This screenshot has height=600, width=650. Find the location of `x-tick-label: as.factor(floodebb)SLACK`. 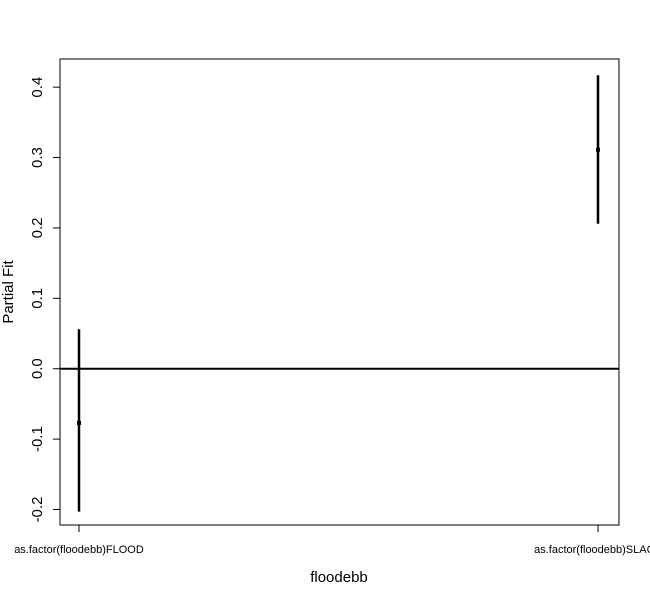

x-tick-label: as.factor(floodebb)SLACK is located at coordinates (592, 550).